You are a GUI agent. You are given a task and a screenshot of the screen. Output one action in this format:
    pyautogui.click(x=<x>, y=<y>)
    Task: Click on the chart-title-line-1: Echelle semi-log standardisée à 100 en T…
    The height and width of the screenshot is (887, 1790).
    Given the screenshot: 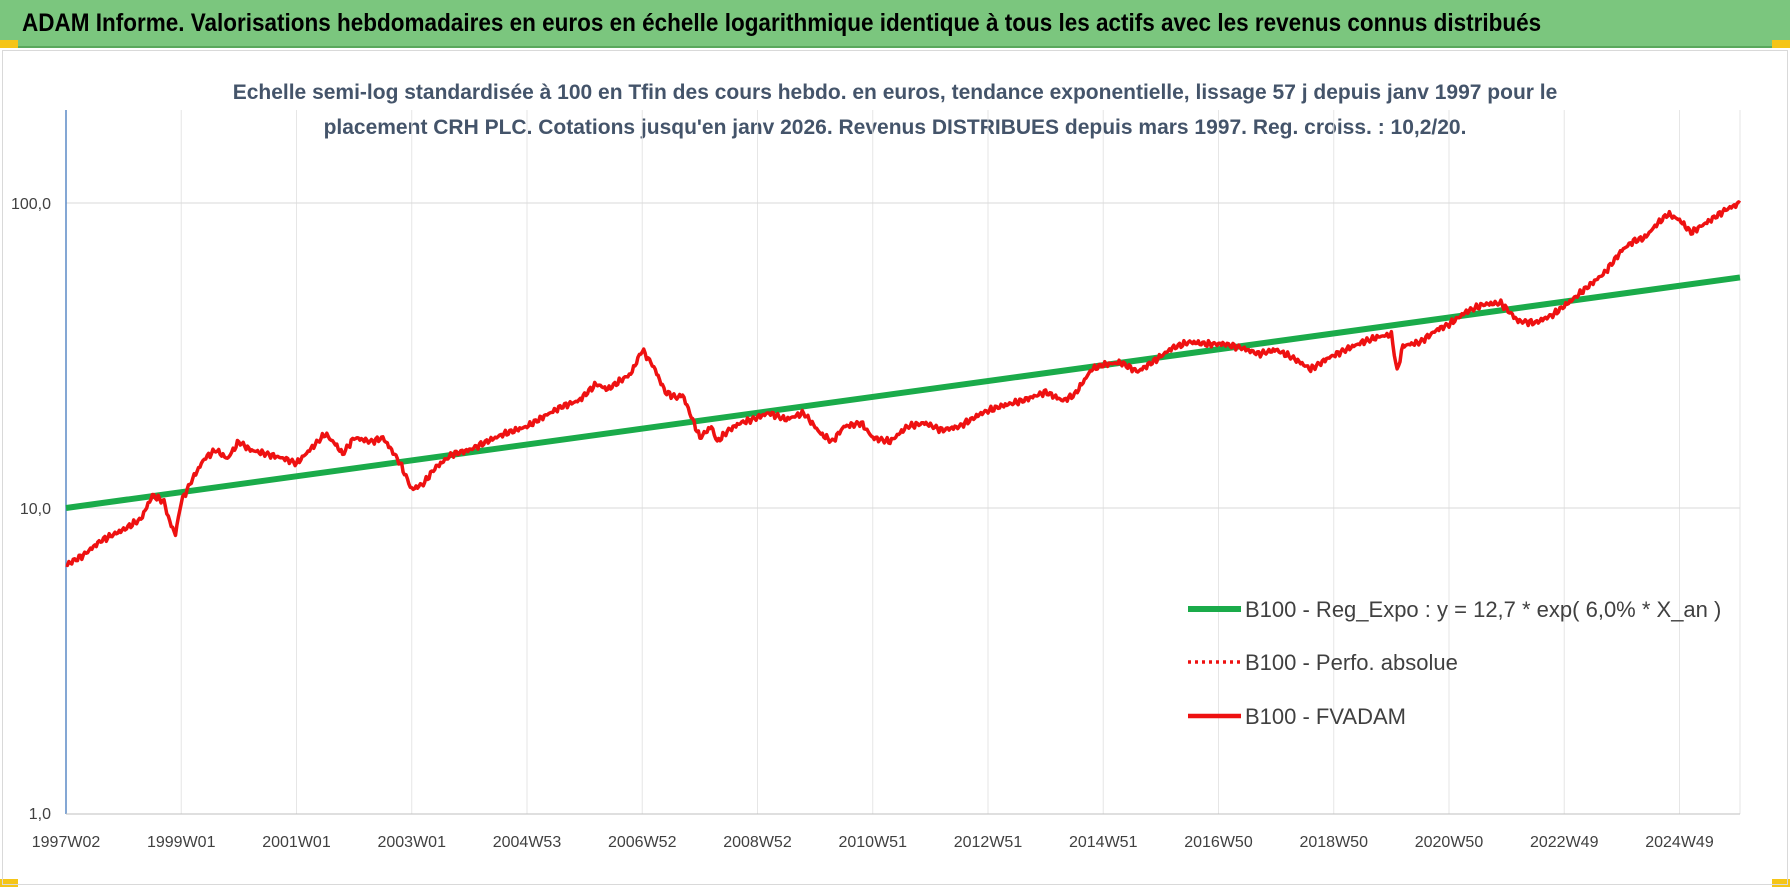 What is the action you would take?
    pyautogui.click(x=895, y=92)
    